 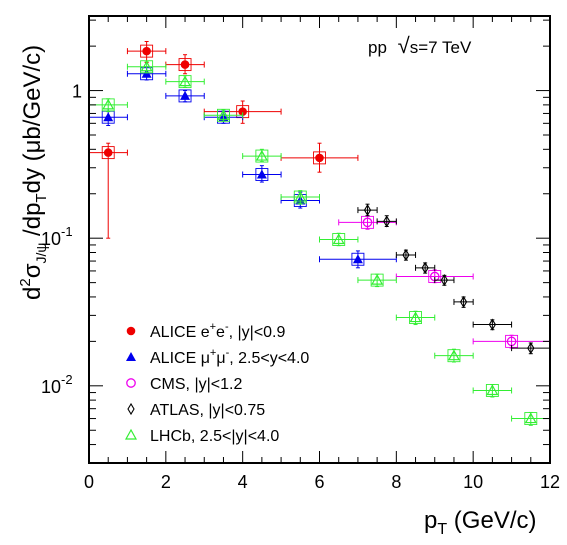 What do you see at coordinates (196, 384) in the screenshot?
I see `legend-label: CMS, |y|<1.2` at bounding box center [196, 384].